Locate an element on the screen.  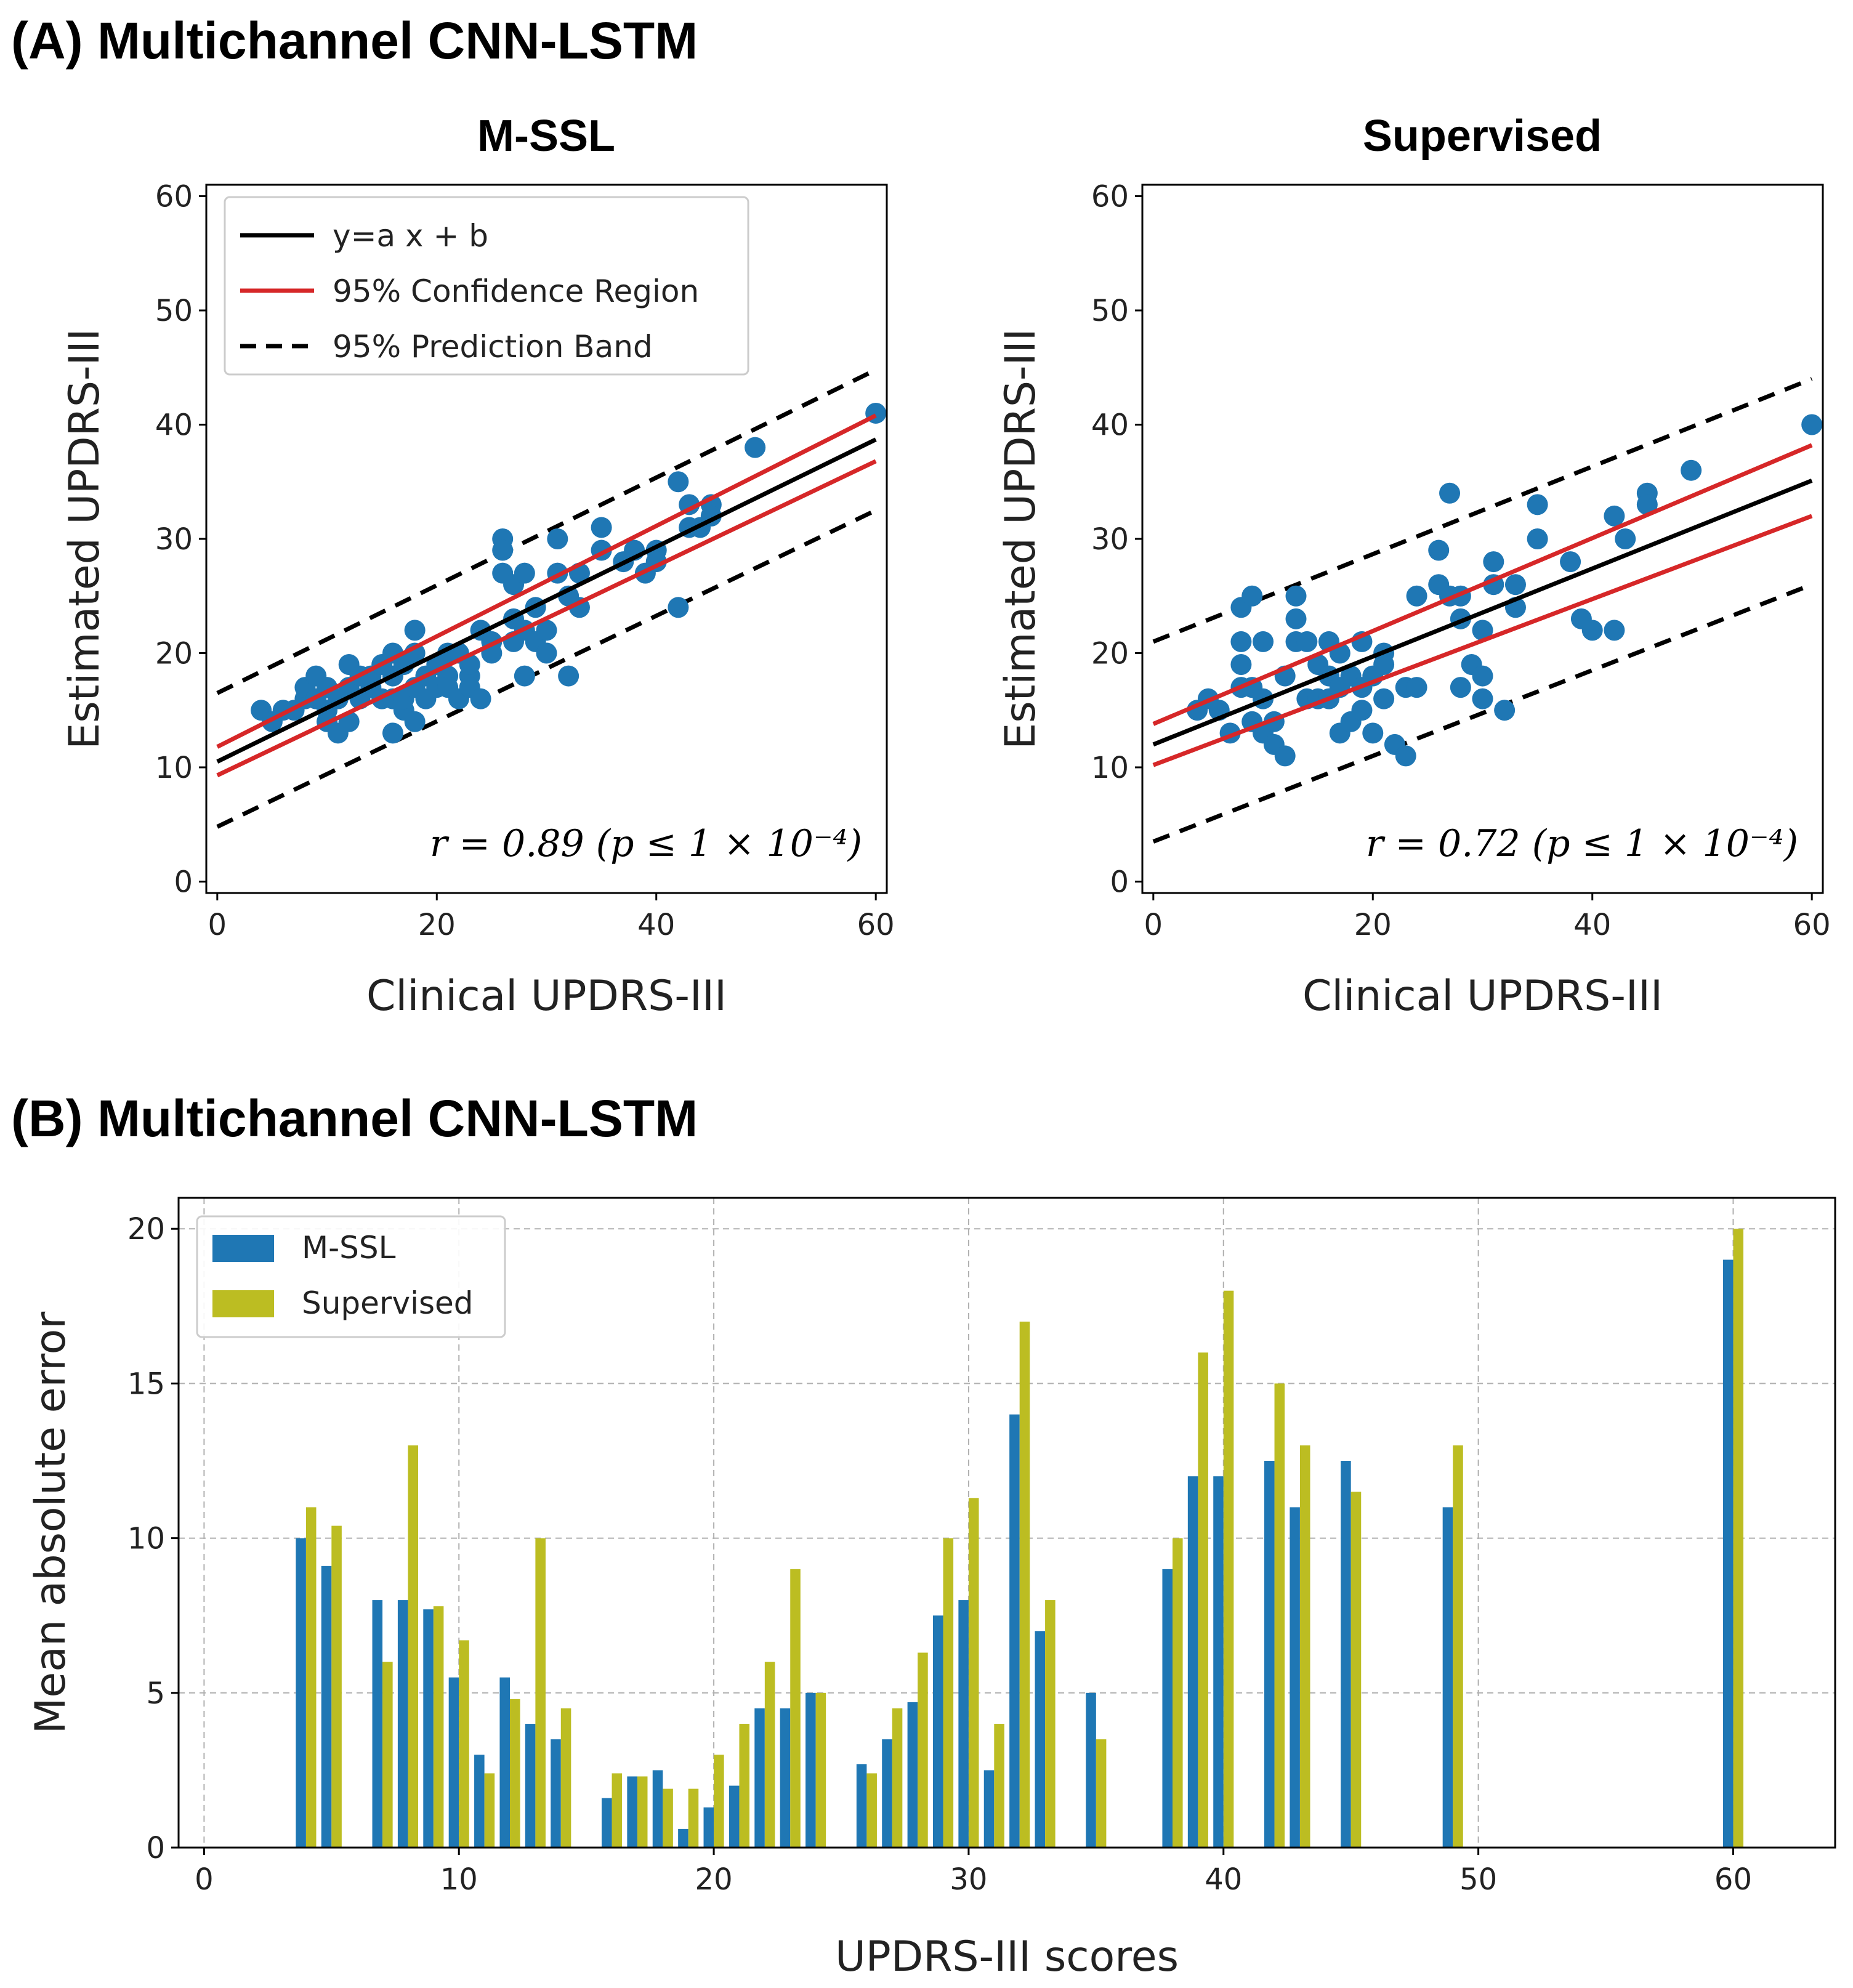
chart-title: Supervised is located at coordinates (1482, 136).